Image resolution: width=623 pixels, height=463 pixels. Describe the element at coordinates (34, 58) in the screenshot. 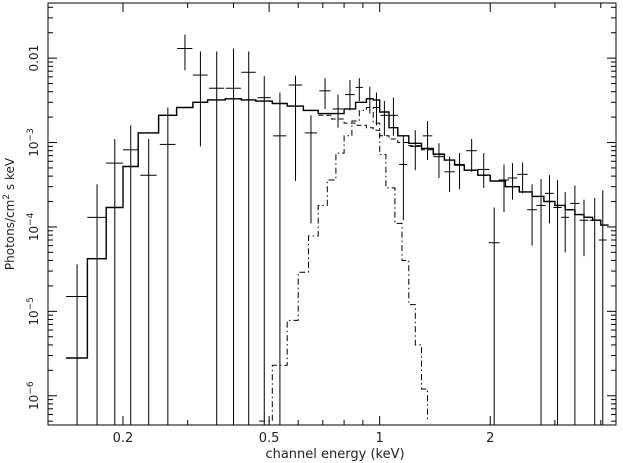

I see `y-tick-label: 0.01` at that location.